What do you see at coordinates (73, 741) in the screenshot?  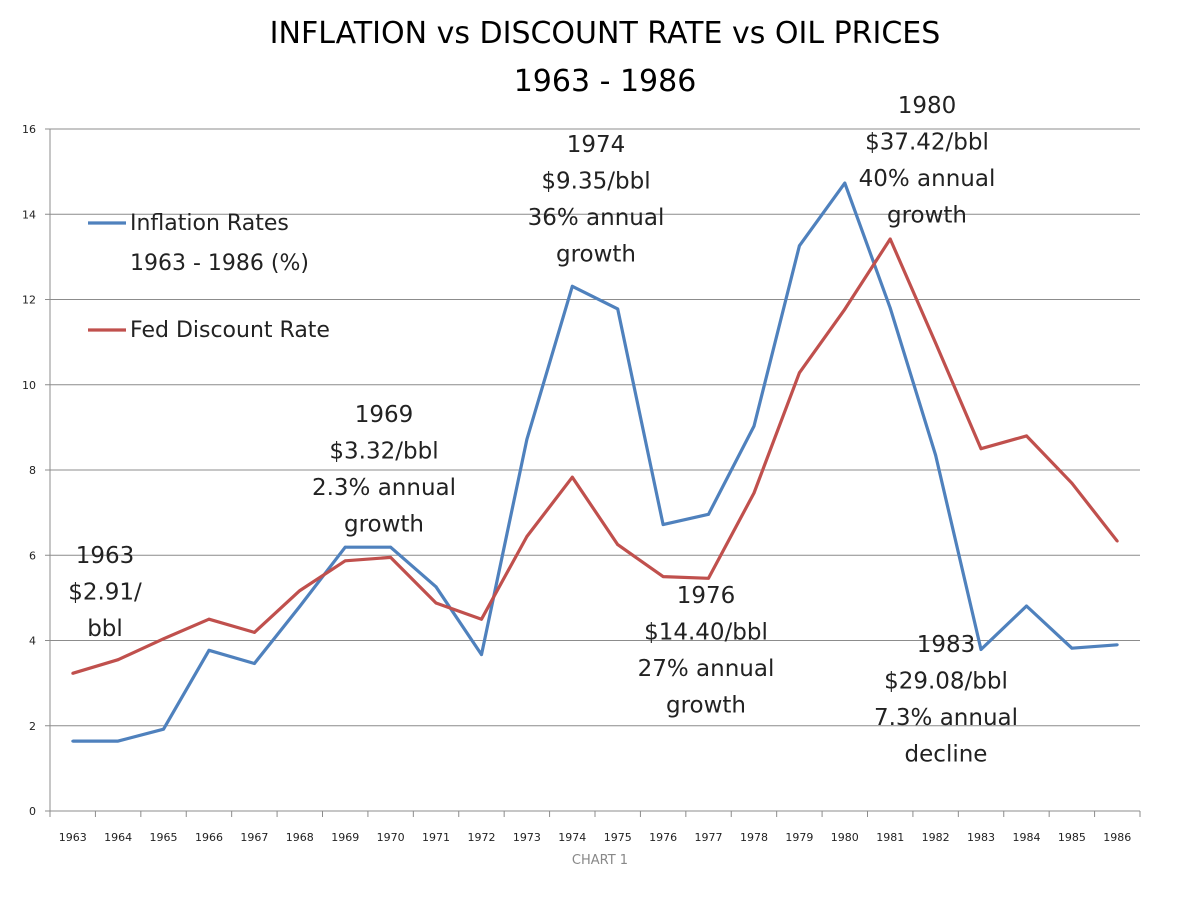 I see `inflation-point-1963` at bounding box center [73, 741].